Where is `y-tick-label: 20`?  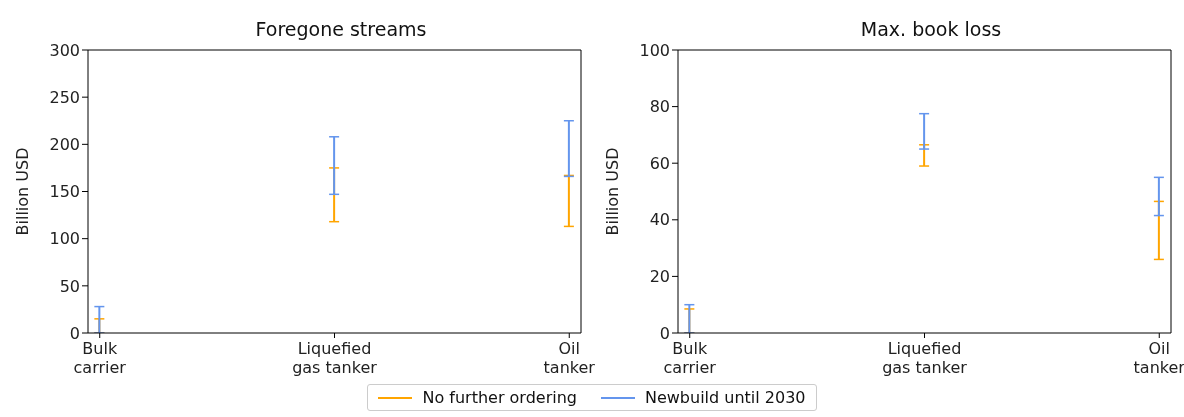
y-tick-label: 20 is located at coordinates (659, 277).